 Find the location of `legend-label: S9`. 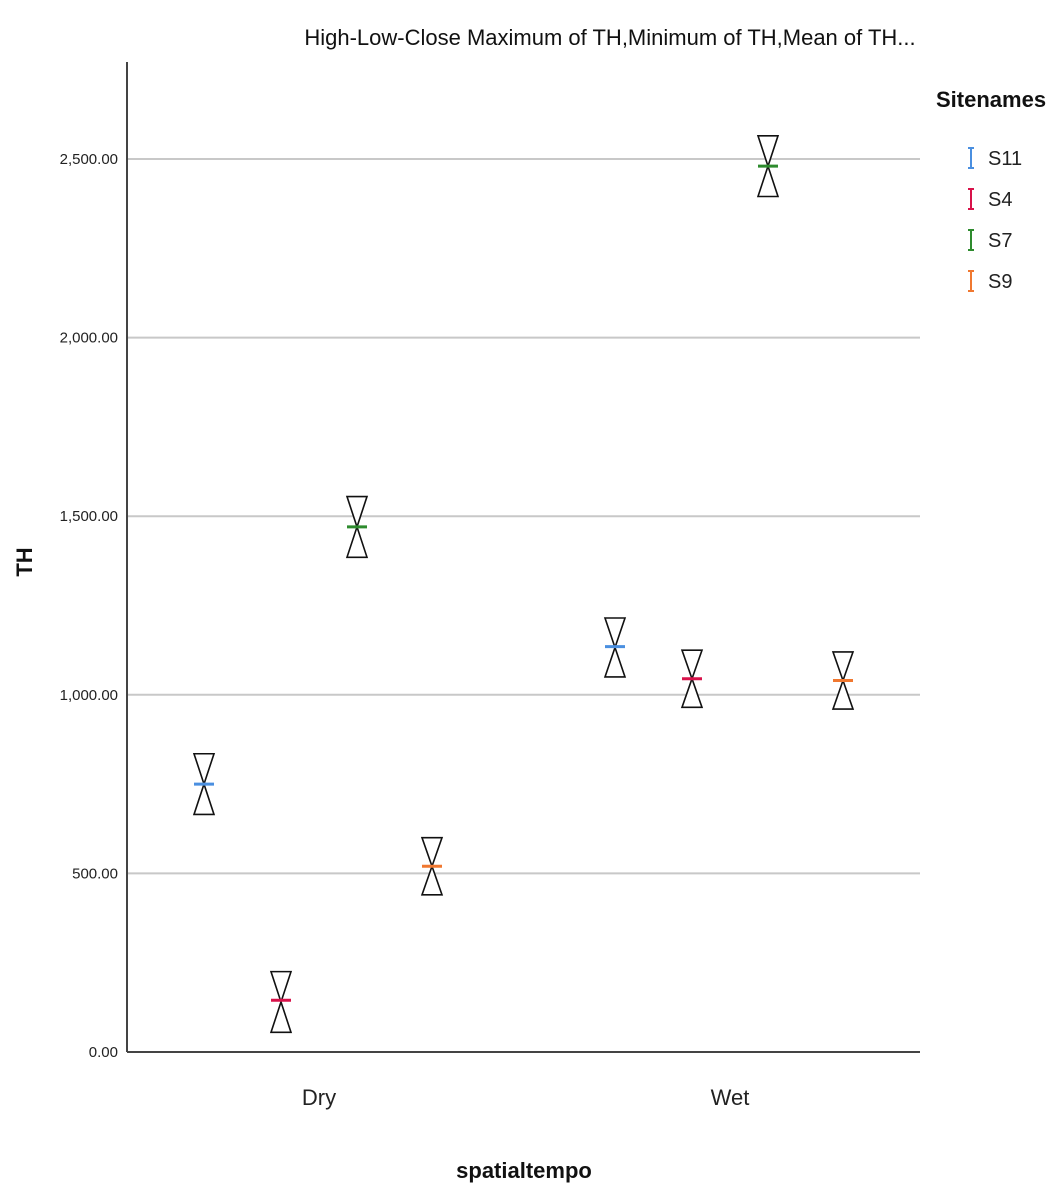

legend-label: S9 is located at coordinates (1000, 282).